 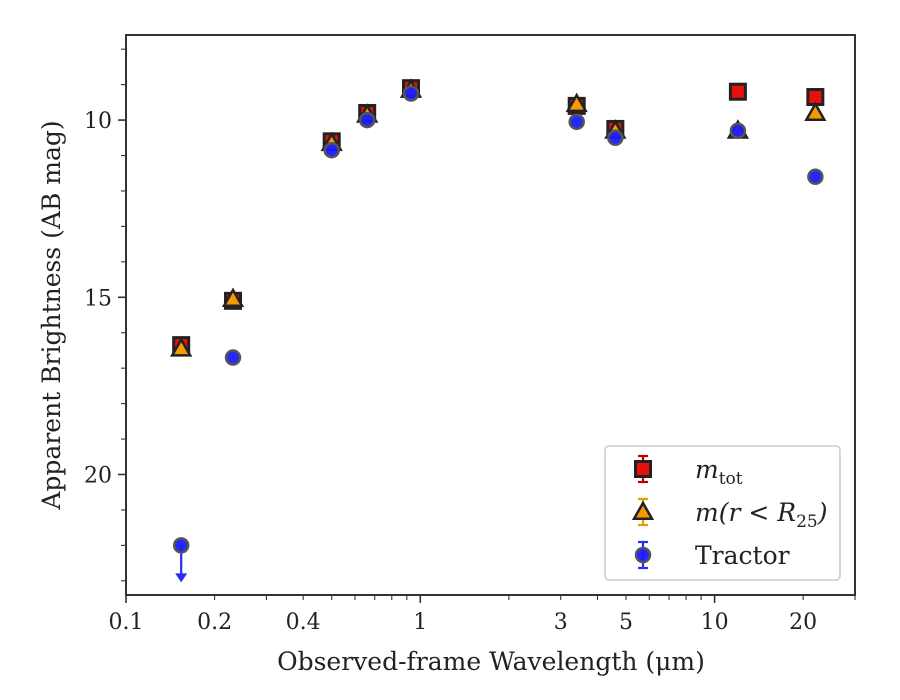 What do you see at coordinates (561, 622) in the screenshot?
I see `x-tick-label: 3` at bounding box center [561, 622].